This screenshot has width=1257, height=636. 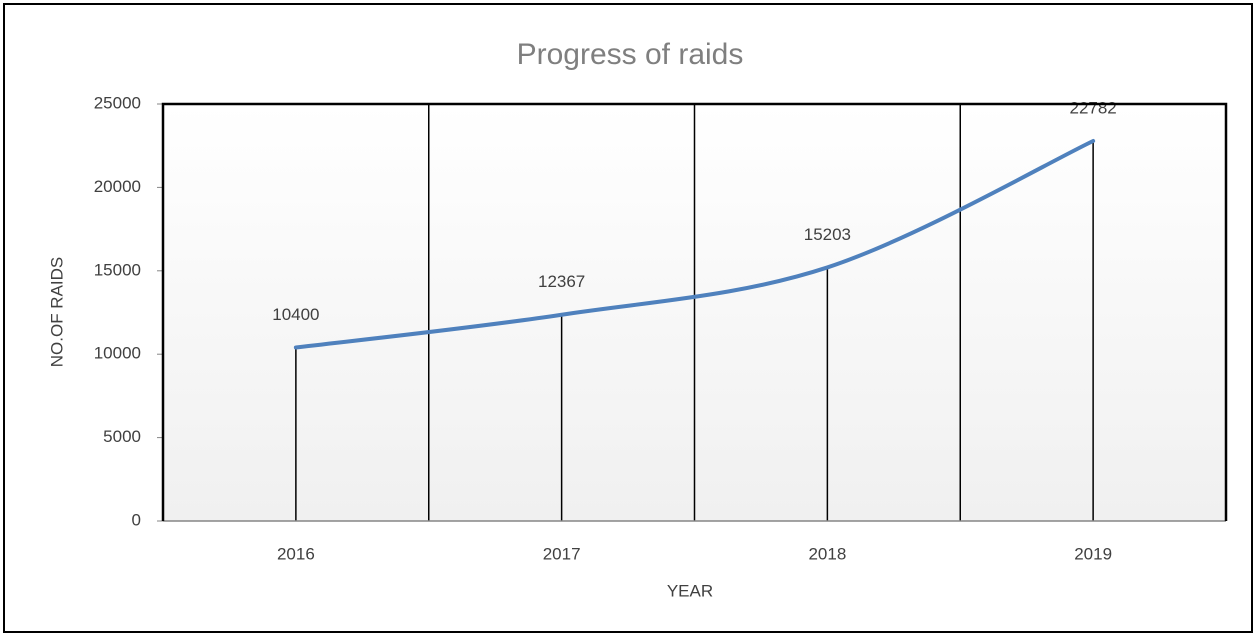 I want to click on y-tick-label: 25000, so click(x=117, y=102).